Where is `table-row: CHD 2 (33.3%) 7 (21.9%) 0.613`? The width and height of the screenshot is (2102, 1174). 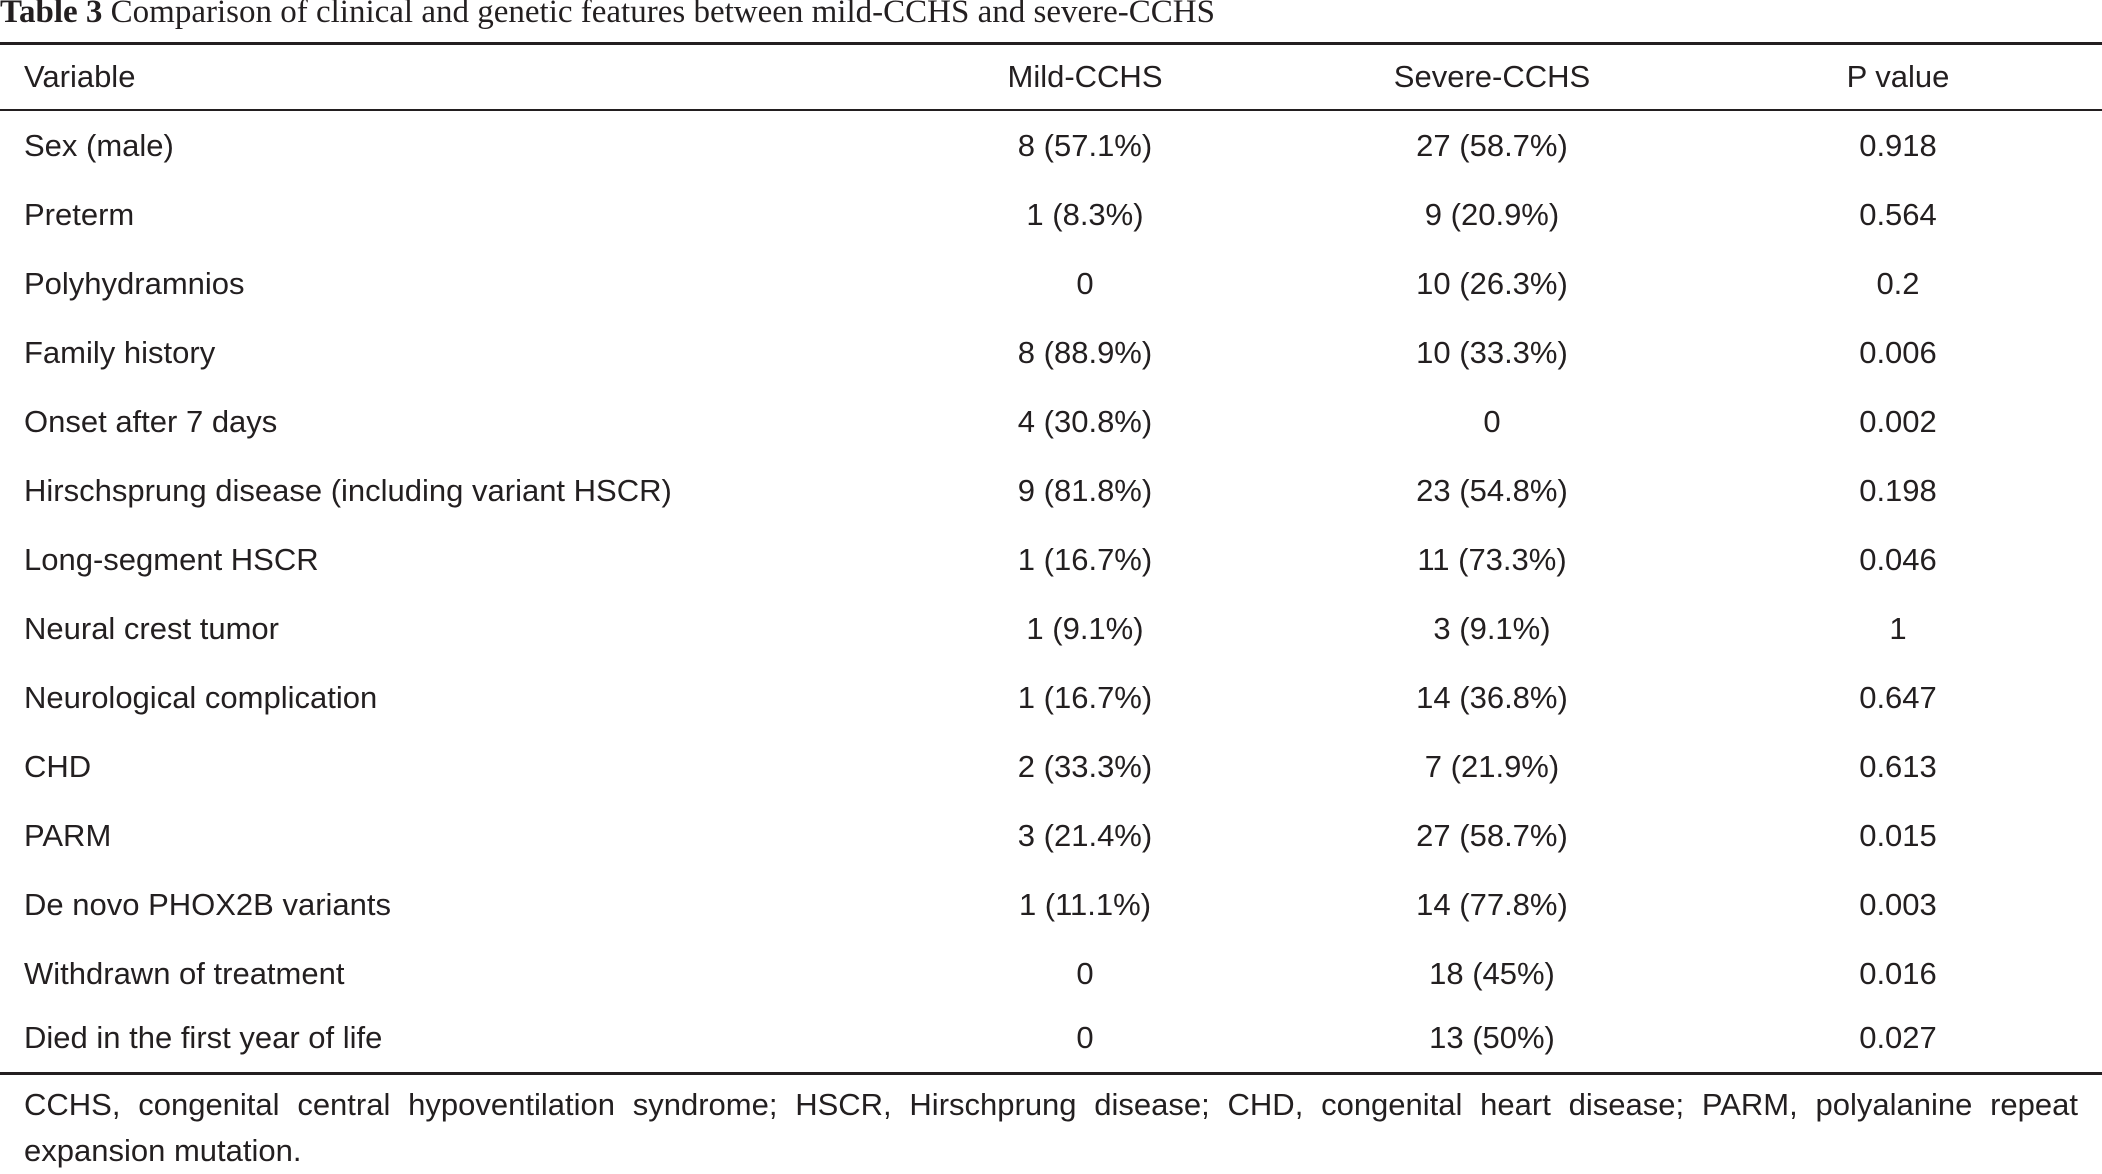
table-row: CHD 2 (33.3%) 7 (21.9%) 0.613 is located at coordinates (1051, 766).